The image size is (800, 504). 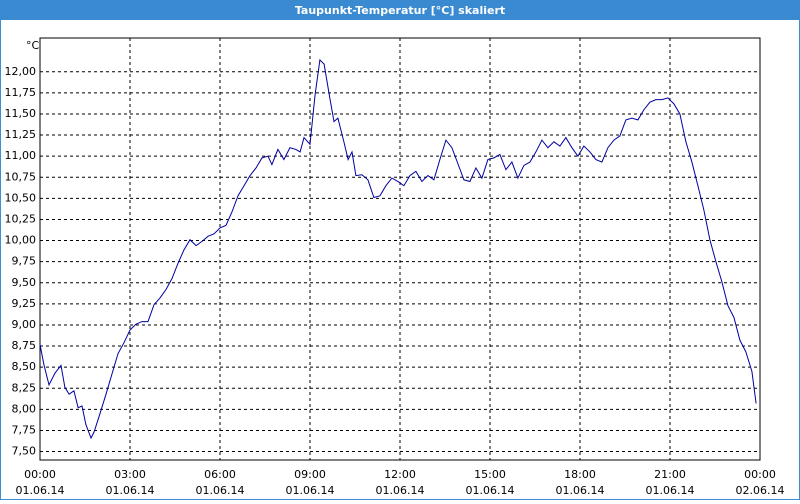 I want to click on y-tick-label: 10,50, so click(x=21, y=197).